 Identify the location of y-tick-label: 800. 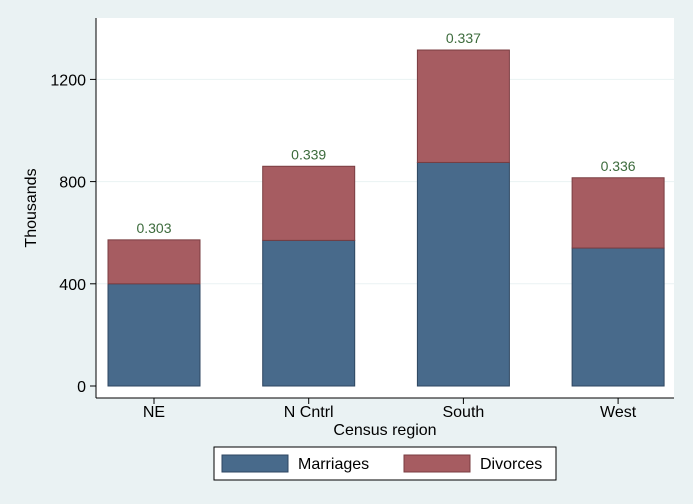
(72, 183).